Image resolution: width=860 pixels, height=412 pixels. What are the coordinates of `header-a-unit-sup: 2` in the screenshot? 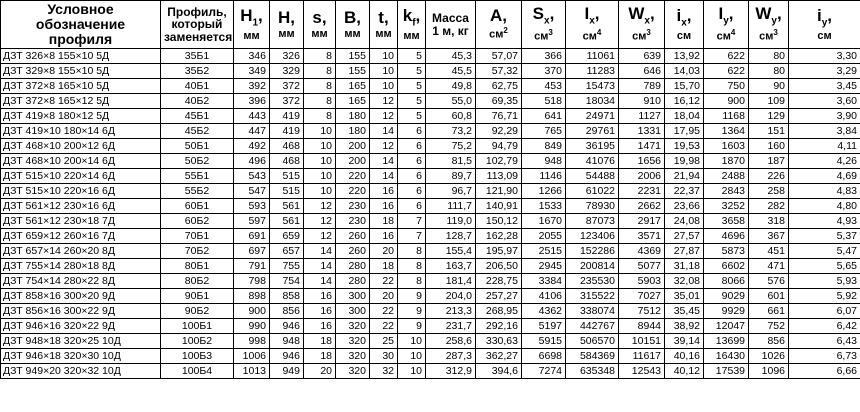 It's located at (505, 31).